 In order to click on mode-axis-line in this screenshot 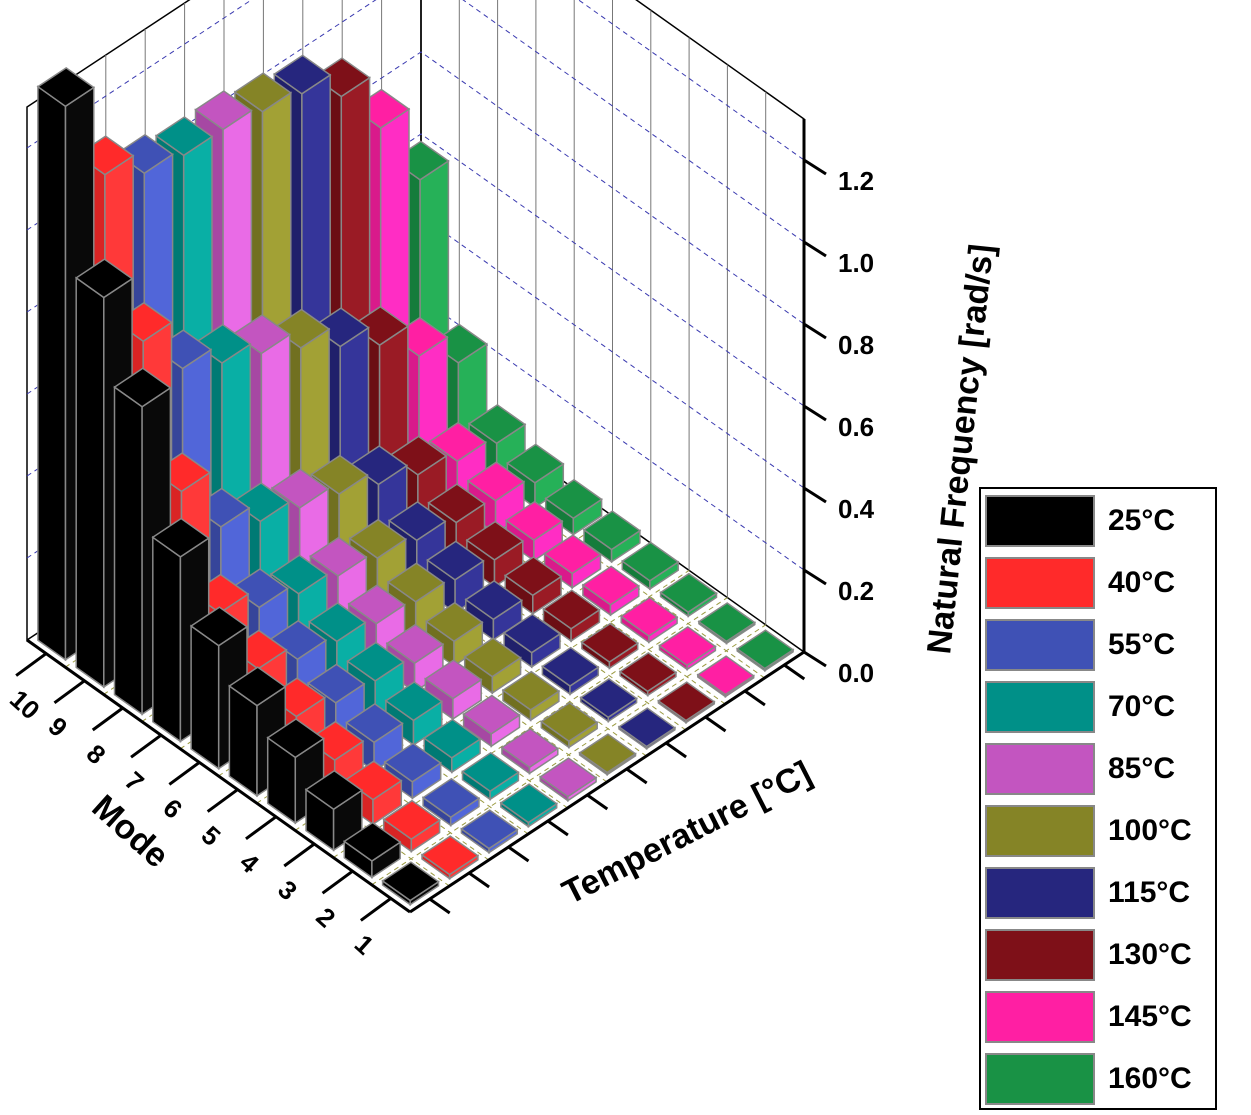, I will do `click(218, 776)`.